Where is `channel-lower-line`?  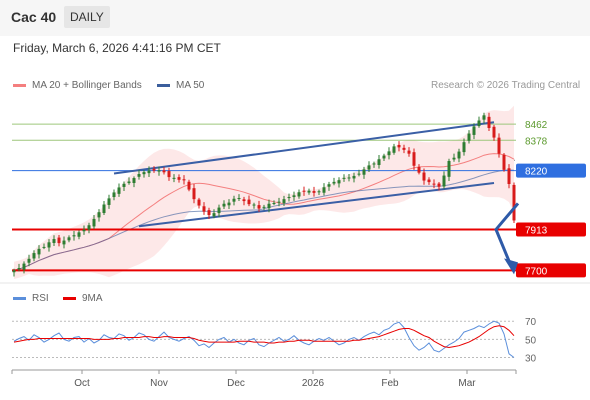 channel-lower-line is located at coordinates (316, 205).